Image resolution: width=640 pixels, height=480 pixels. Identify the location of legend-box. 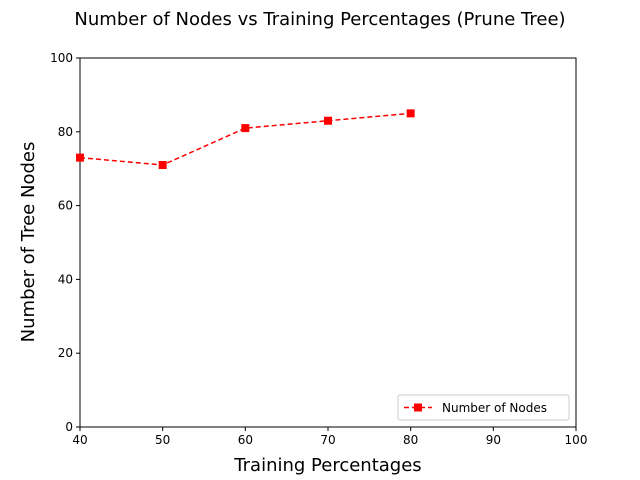
(483, 407).